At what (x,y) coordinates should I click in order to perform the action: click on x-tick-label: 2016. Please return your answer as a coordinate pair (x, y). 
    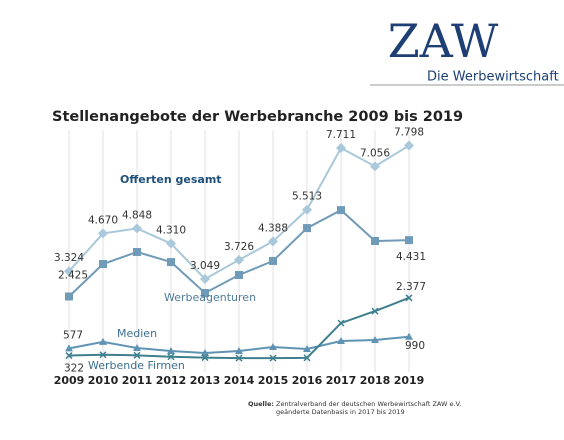
    Looking at the image, I should click on (307, 380).